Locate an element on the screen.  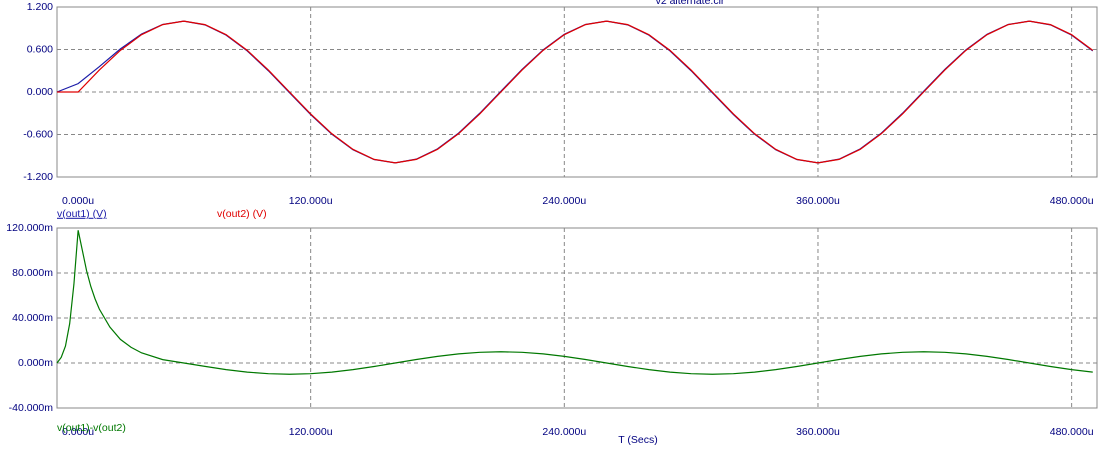
legend-entry: v(out1)-v(out2) is located at coordinates (91, 428).